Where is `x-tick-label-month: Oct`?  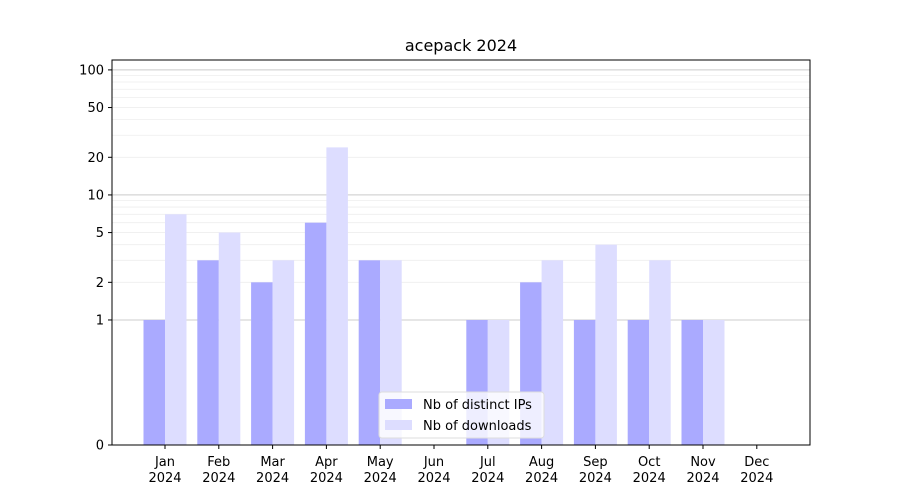
x-tick-label-month: Oct is located at coordinates (649, 462).